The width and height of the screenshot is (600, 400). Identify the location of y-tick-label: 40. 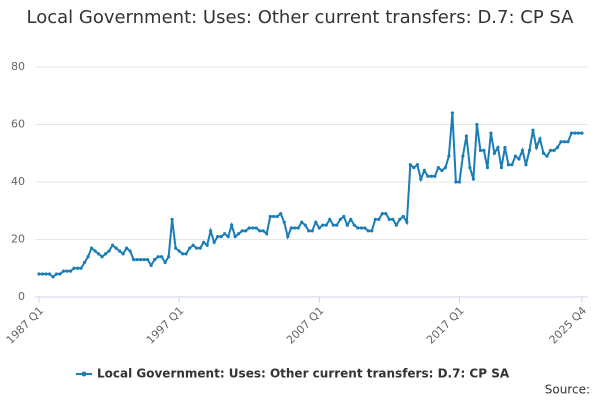
(18, 181).